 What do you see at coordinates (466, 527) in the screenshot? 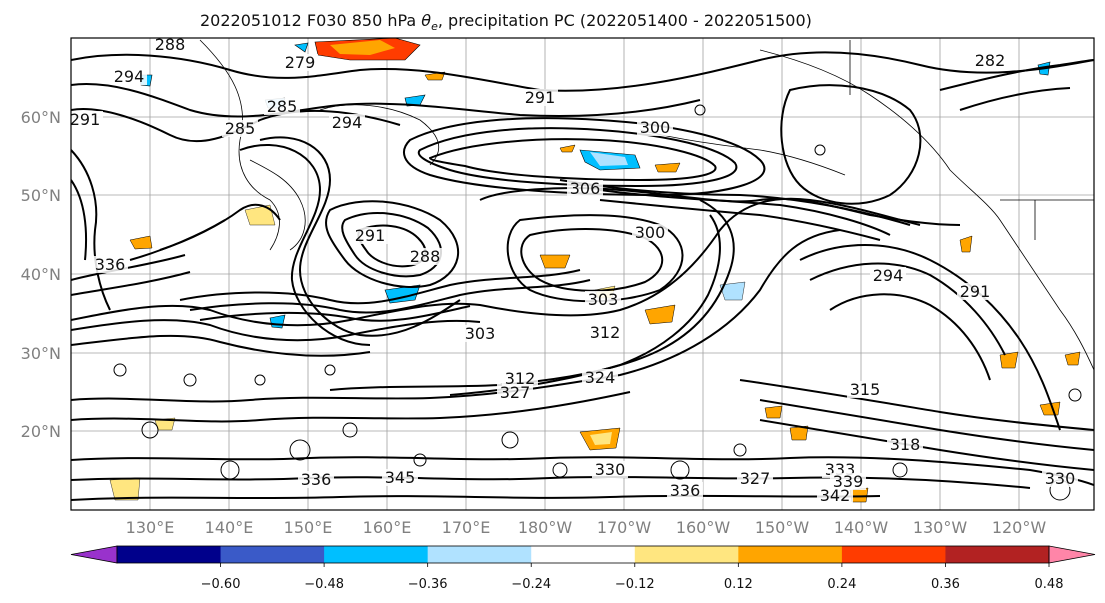
I see `lon-tick-label: 170°E` at bounding box center [466, 527].